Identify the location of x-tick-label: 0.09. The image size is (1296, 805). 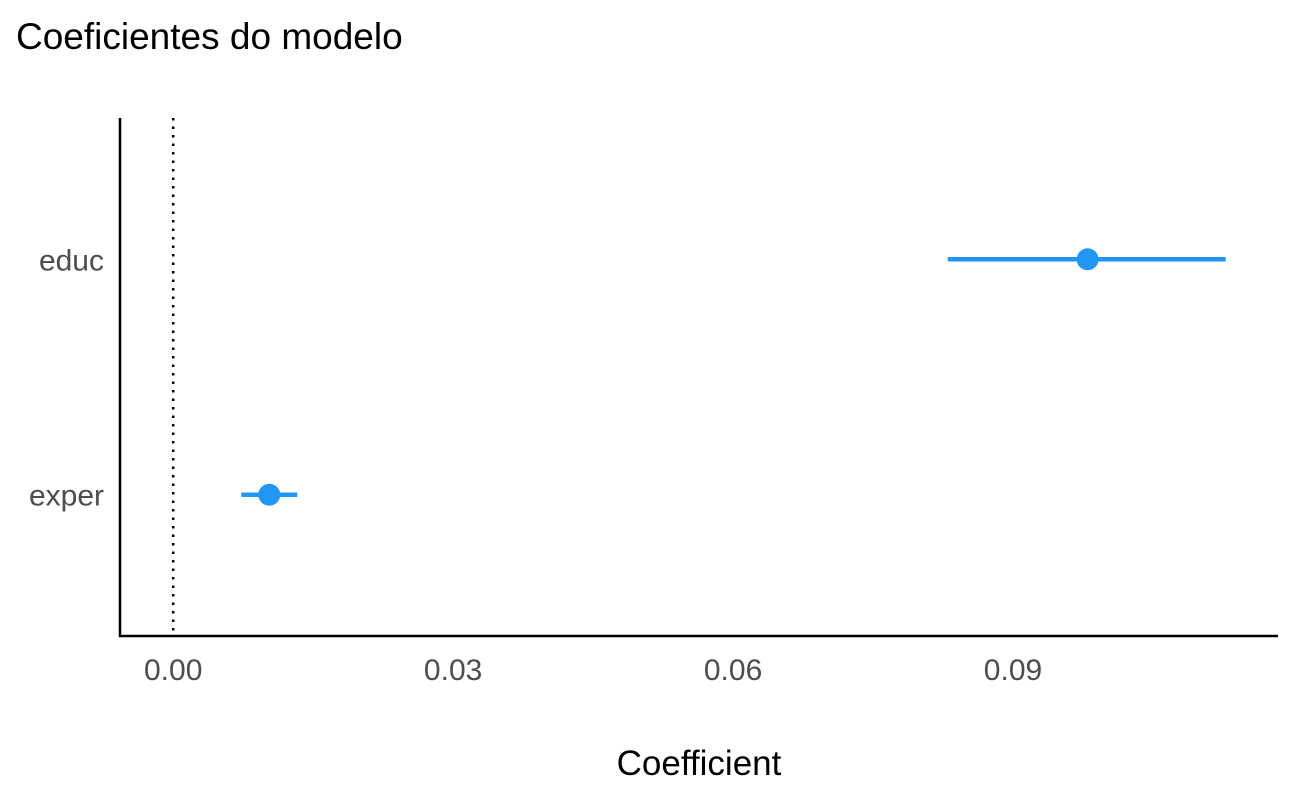
(1013, 670).